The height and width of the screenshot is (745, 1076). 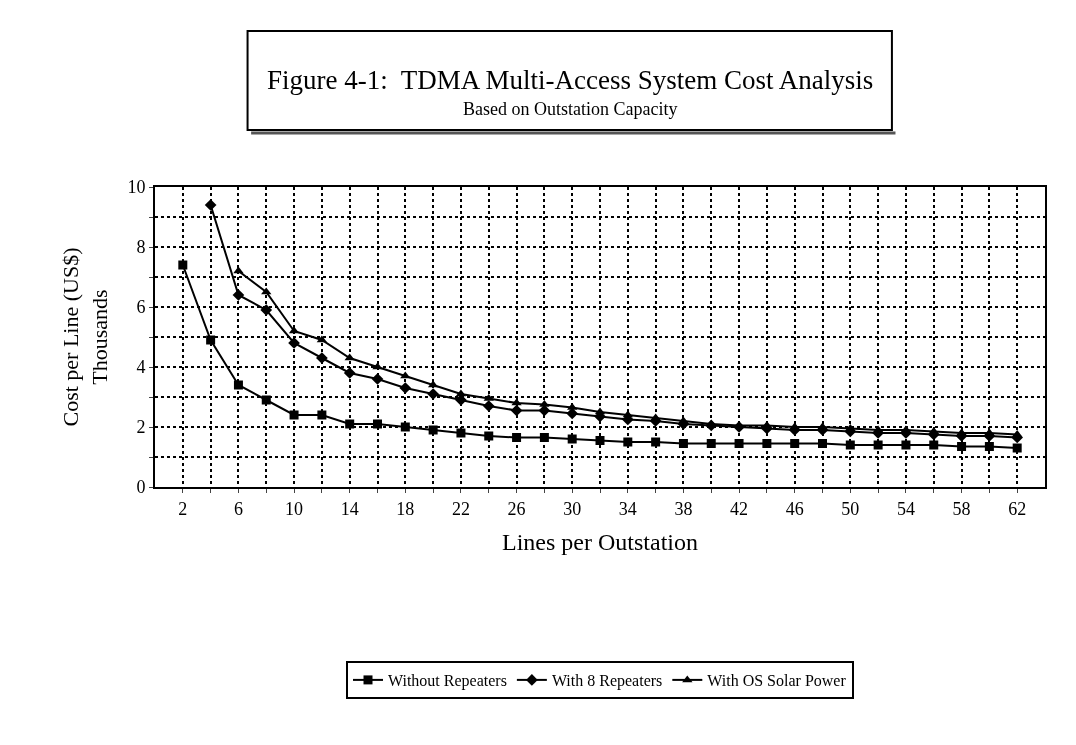 What do you see at coordinates (794, 508) in the screenshot?
I see `x-tick-label: 46` at bounding box center [794, 508].